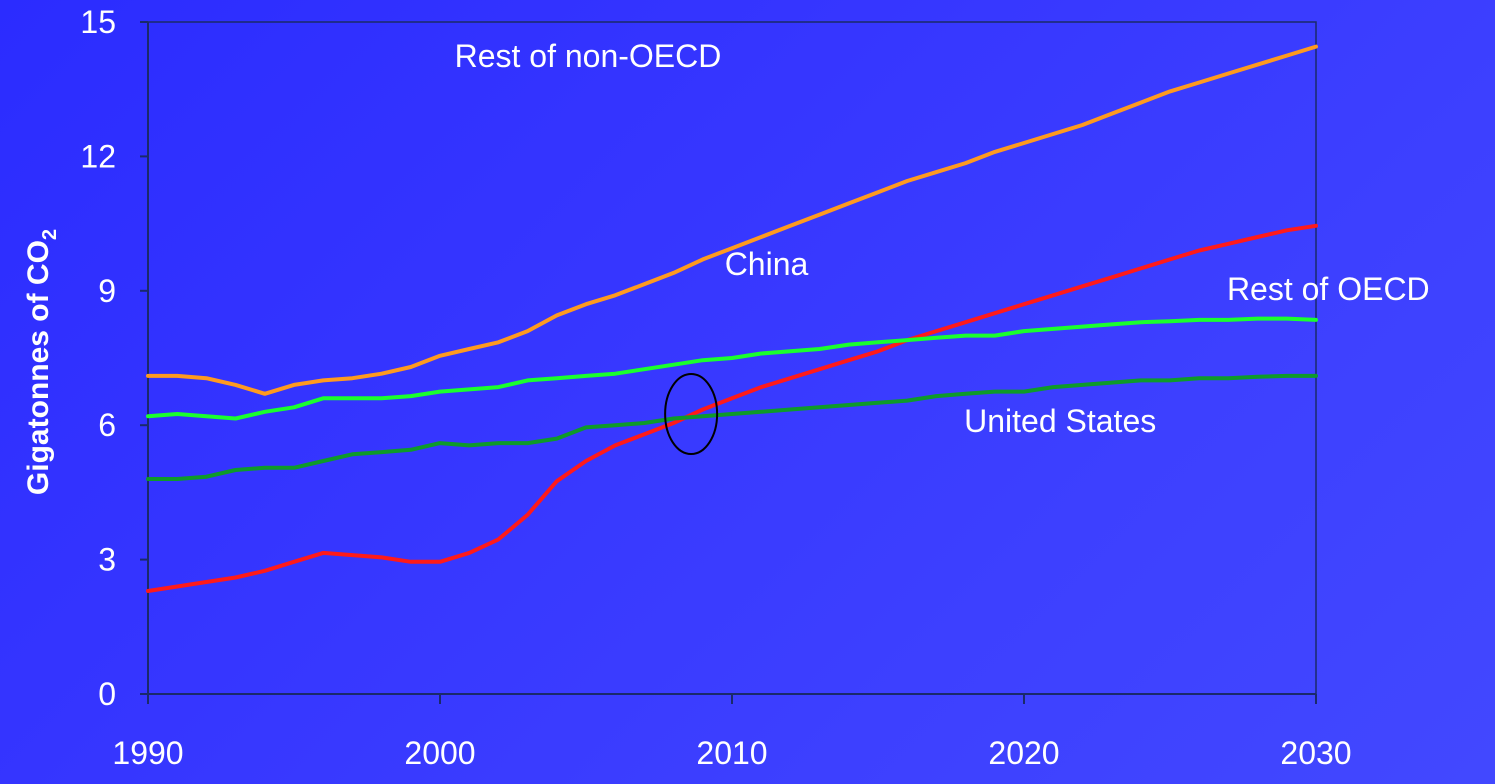  I want to click on series-label-rest-of-oecd: Rest of OECD, so click(1328, 289).